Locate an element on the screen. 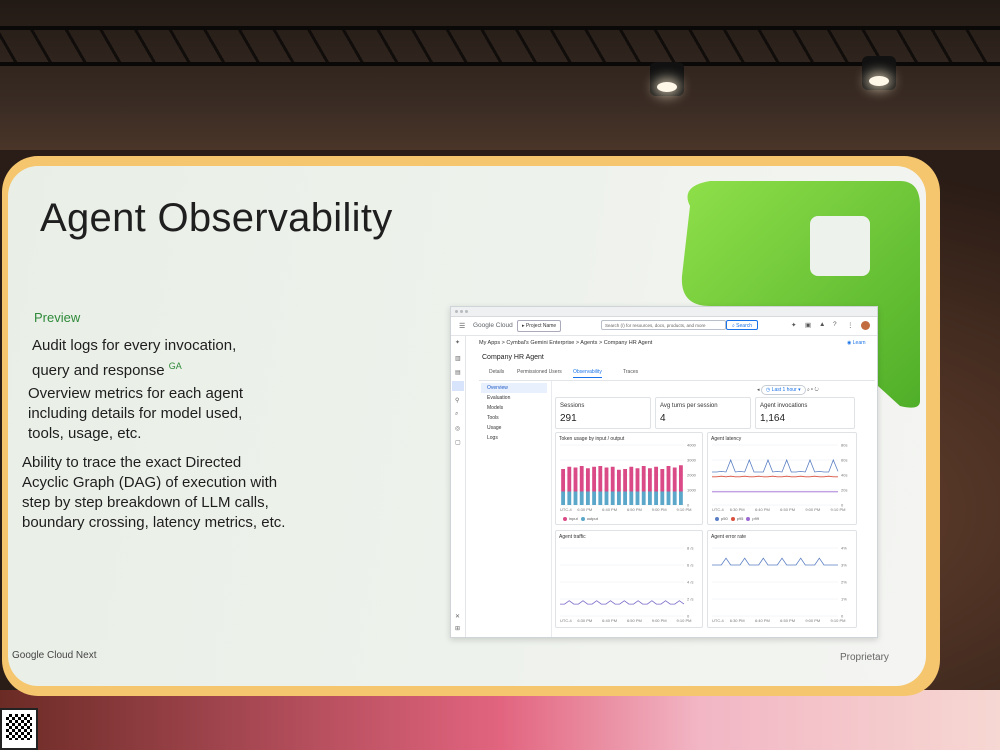 The height and width of the screenshot is (750, 1000). nav-item-models: Models is located at coordinates (495, 408).